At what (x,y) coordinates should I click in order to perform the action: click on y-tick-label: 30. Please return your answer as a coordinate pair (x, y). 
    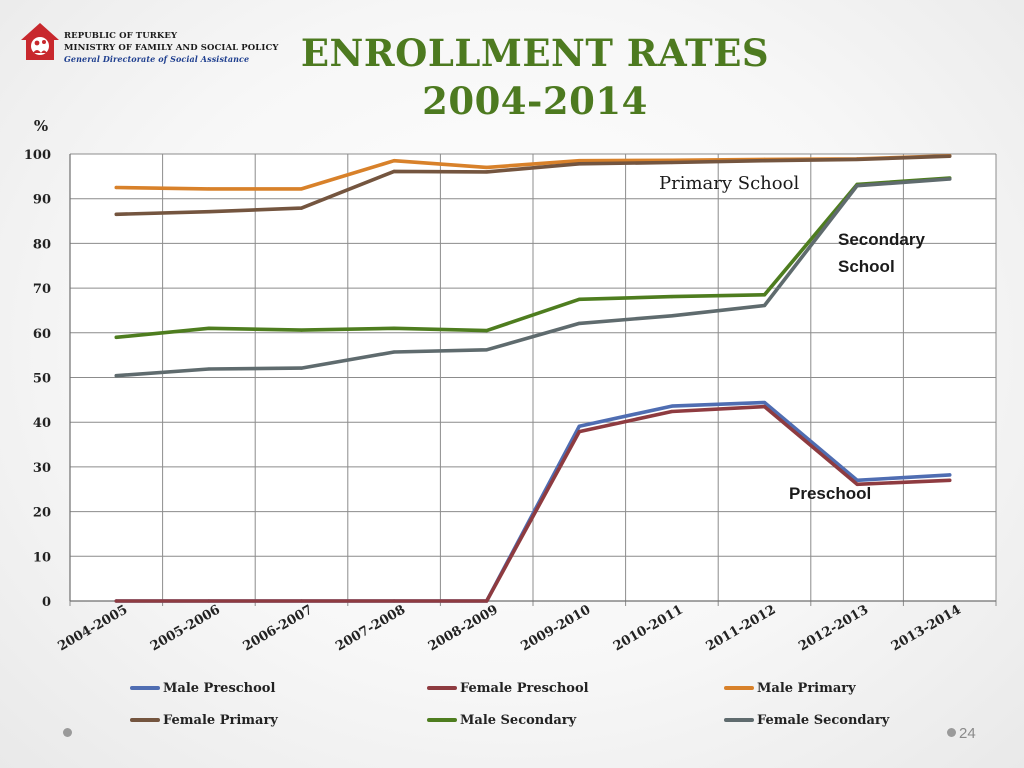
    Looking at the image, I should click on (42, 468).